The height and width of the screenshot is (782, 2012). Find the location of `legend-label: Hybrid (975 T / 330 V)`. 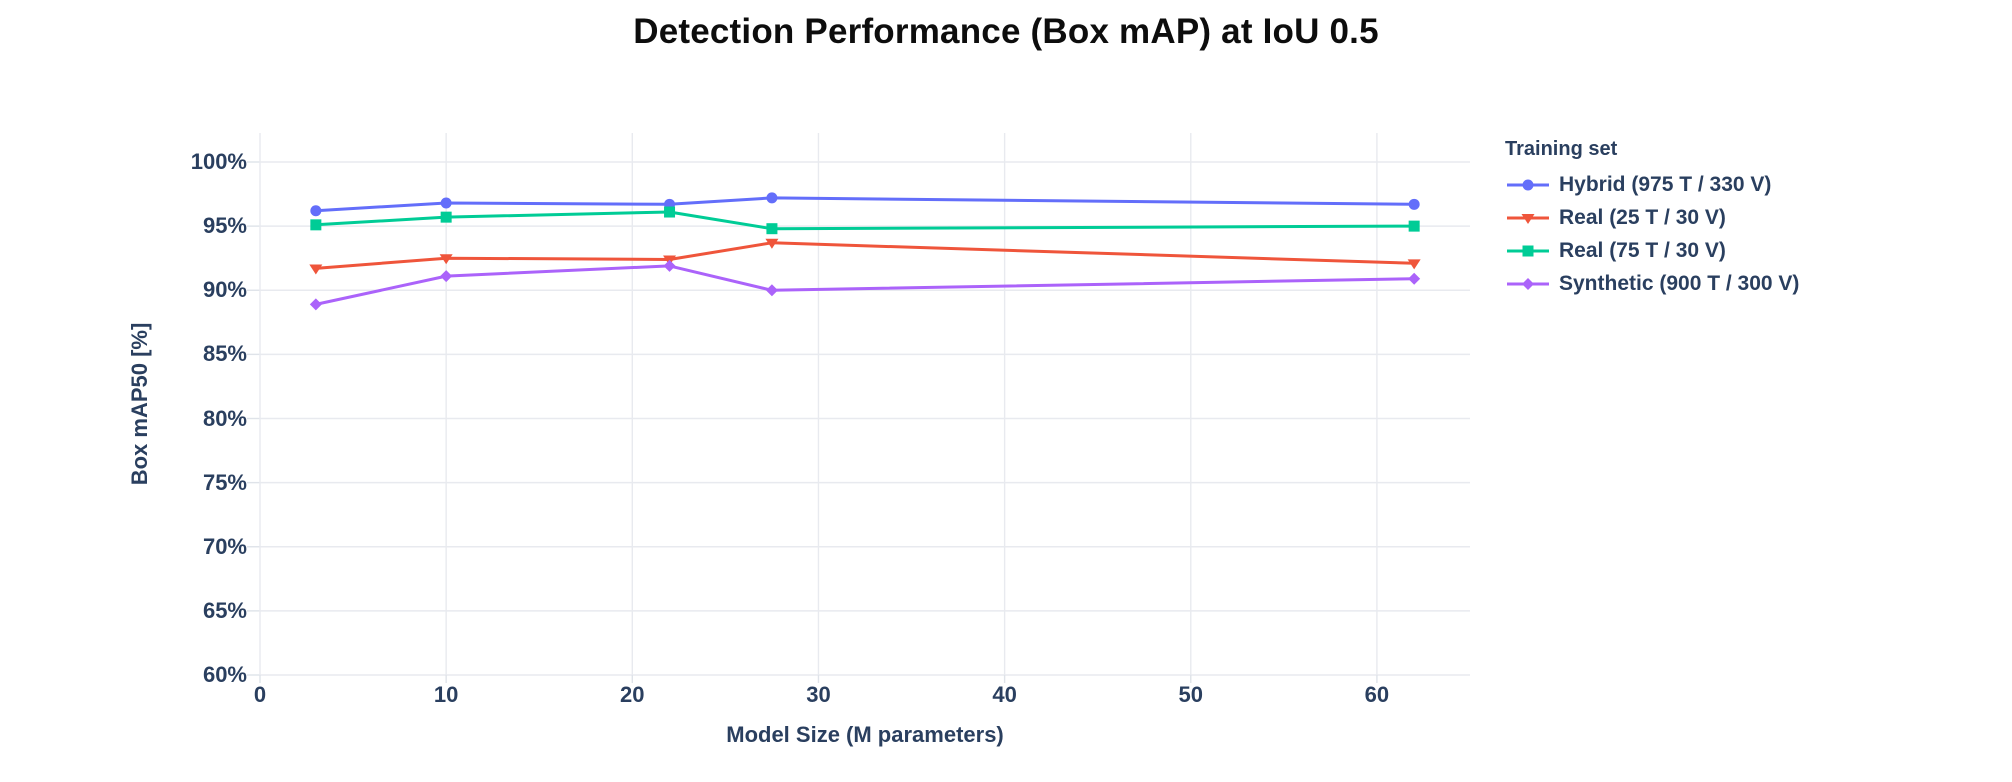

legend-label: Hybrid (975 T / 330 V) is located at coordinates (1665, 184).